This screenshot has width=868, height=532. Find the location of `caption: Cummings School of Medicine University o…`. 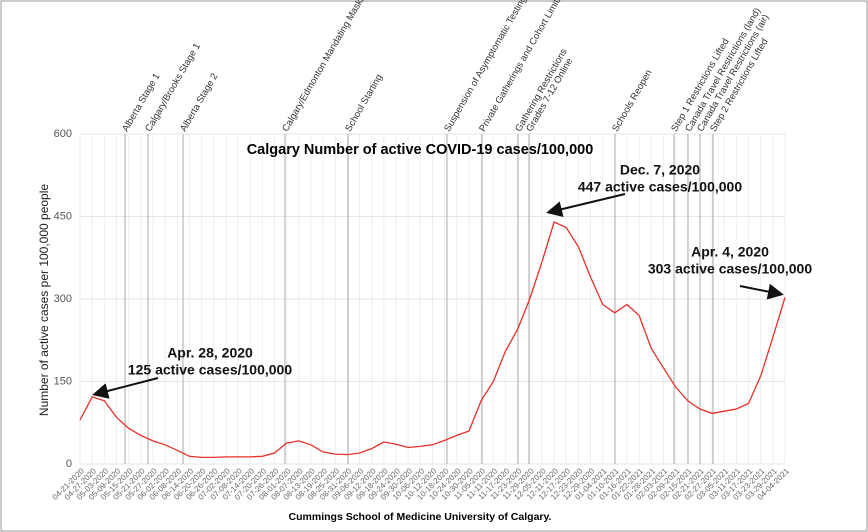

caption: Cummings School of Medicine University o… is located at coordinates (420, 517).